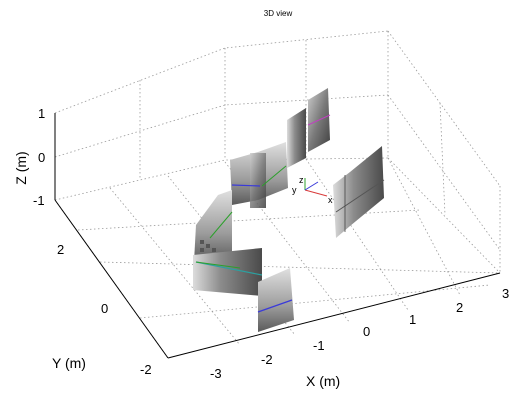  What do you see at coordinates (69, 363) in the screenshot?
I see `y-axis-label: Y (m)` at bounding box center [69, 363].